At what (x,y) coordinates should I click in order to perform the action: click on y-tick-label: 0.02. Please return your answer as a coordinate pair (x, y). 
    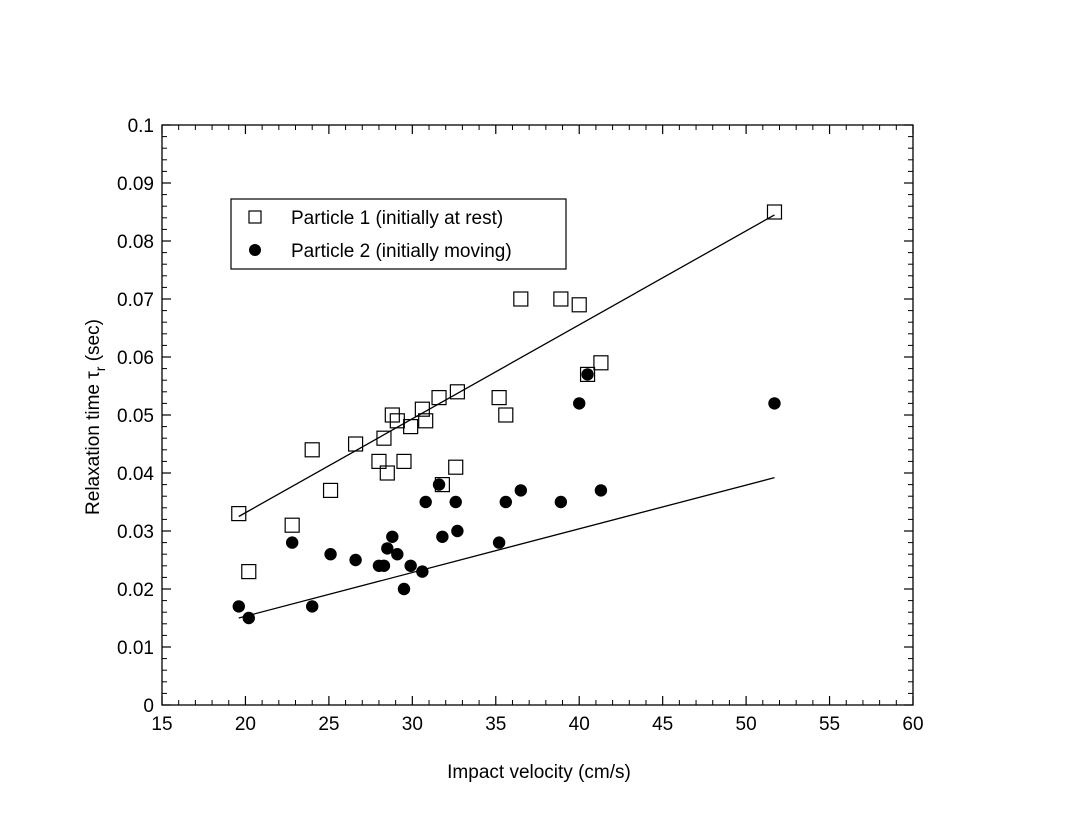
    Looking at the image, I should click on (135, 590).